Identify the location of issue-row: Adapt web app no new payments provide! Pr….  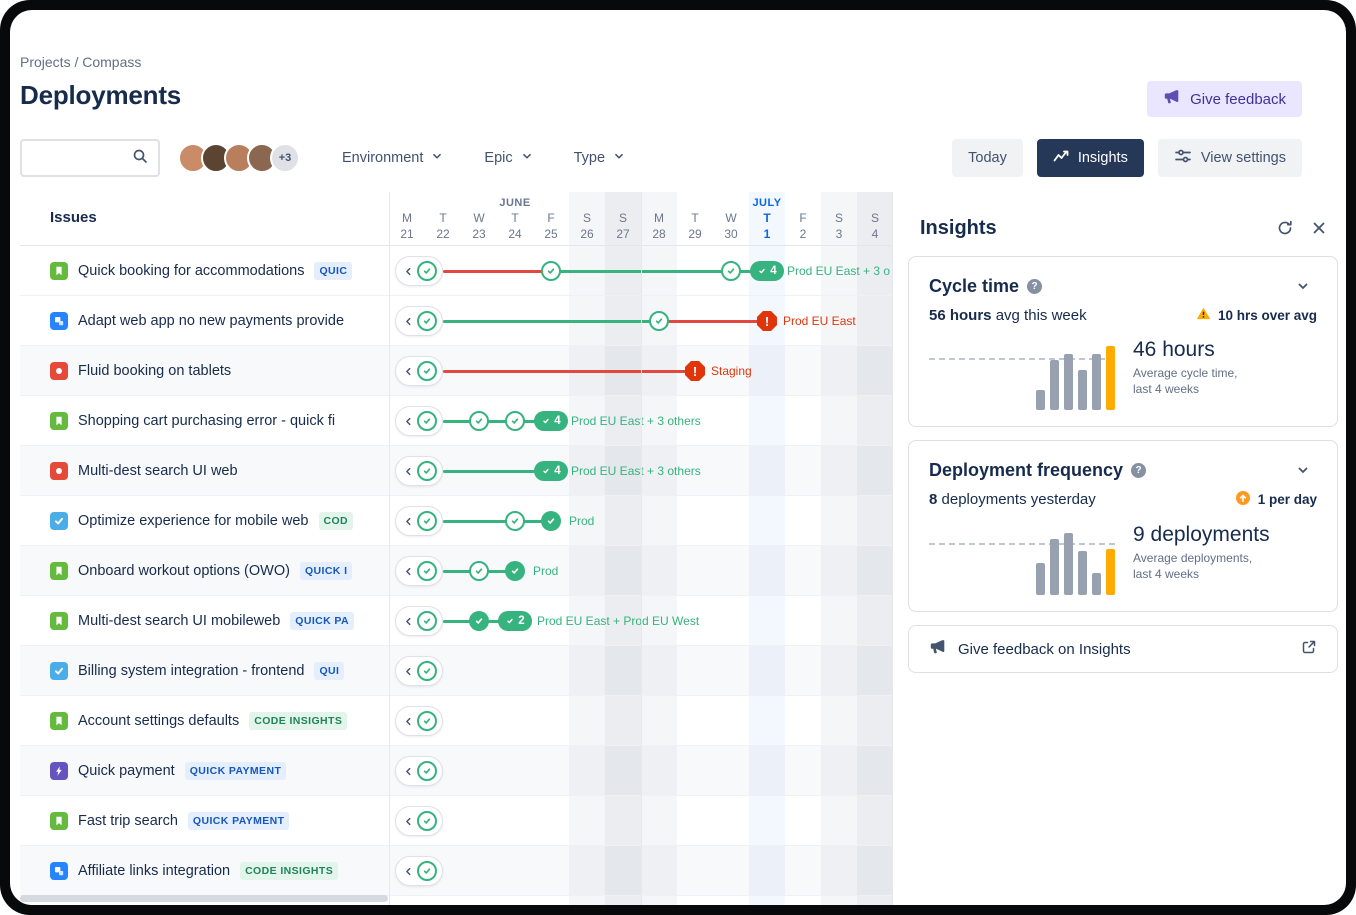
(456, 321).